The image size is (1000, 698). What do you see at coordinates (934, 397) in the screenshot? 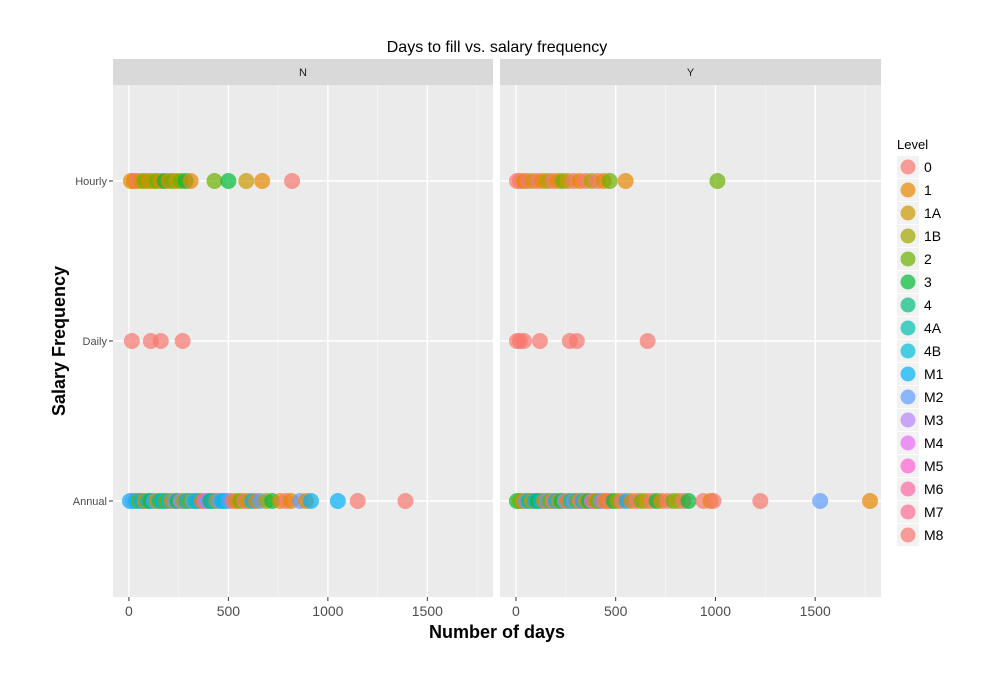
I see `legend-label: M2` at bounding box center [934, 397].